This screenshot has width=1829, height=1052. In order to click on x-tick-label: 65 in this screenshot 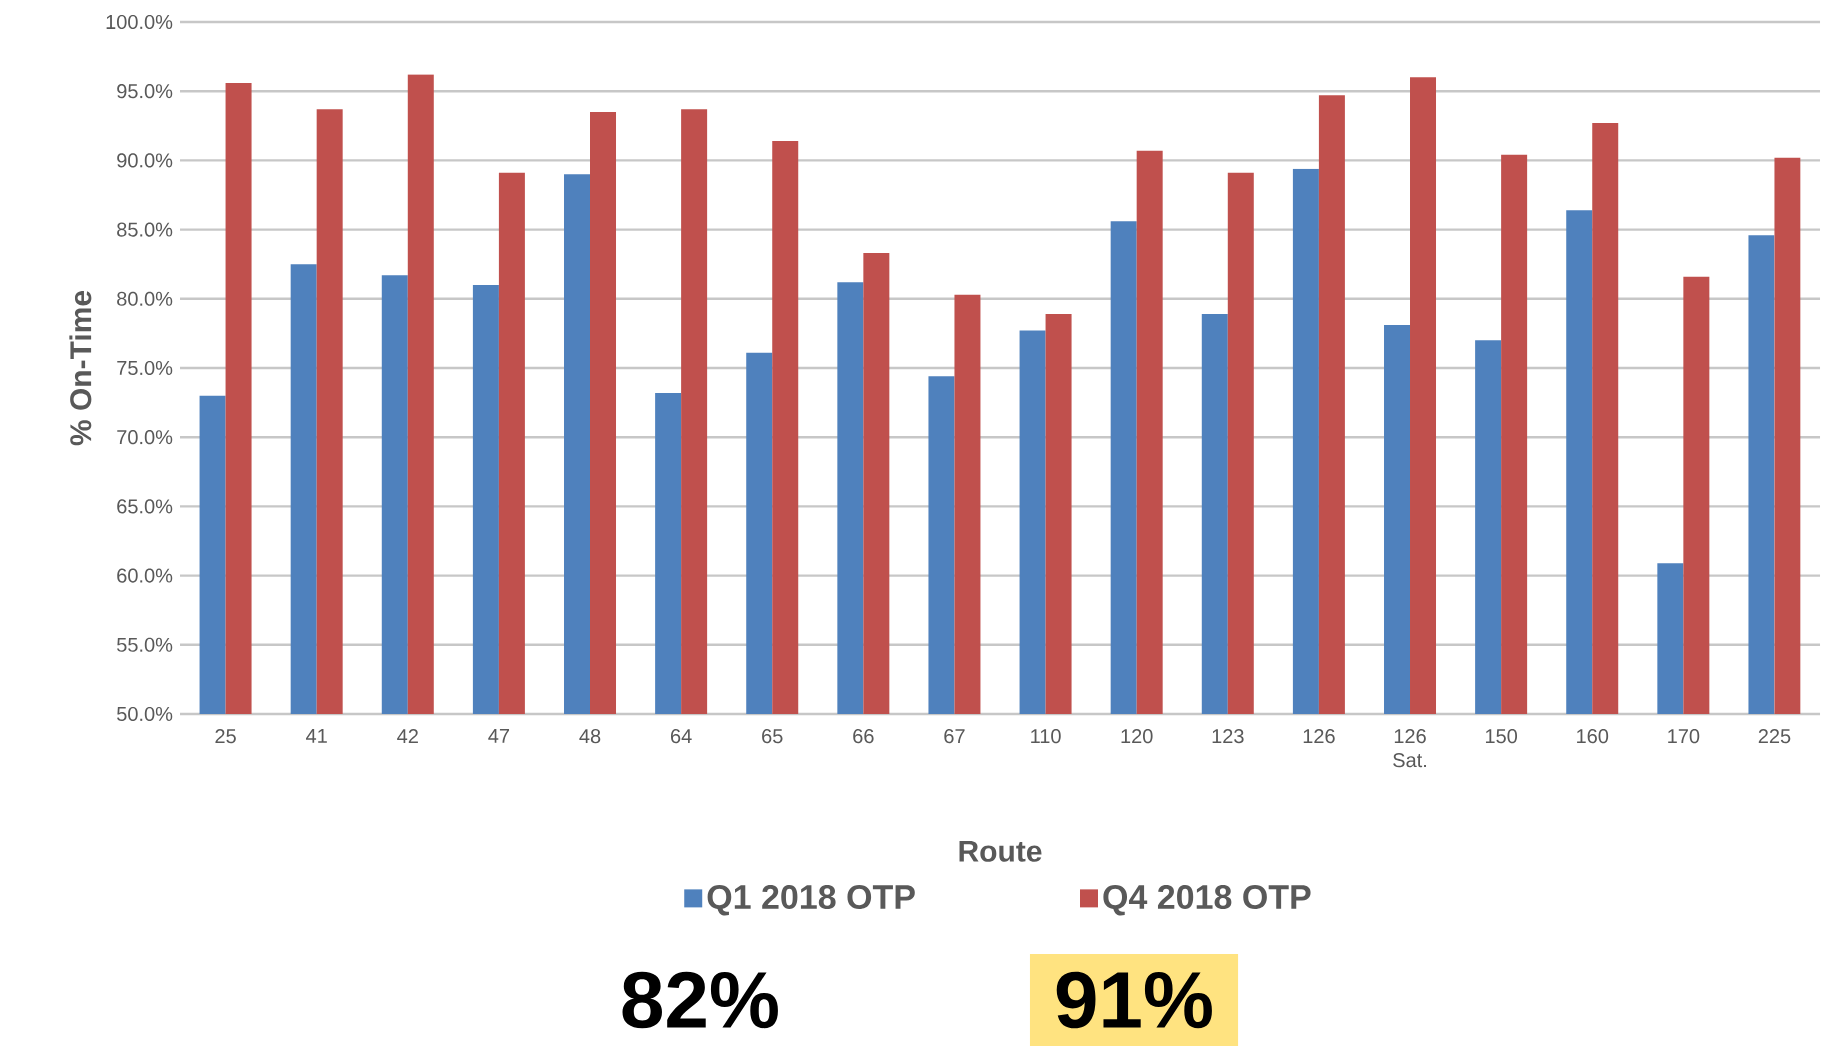, I will do `click(772, 736)`.